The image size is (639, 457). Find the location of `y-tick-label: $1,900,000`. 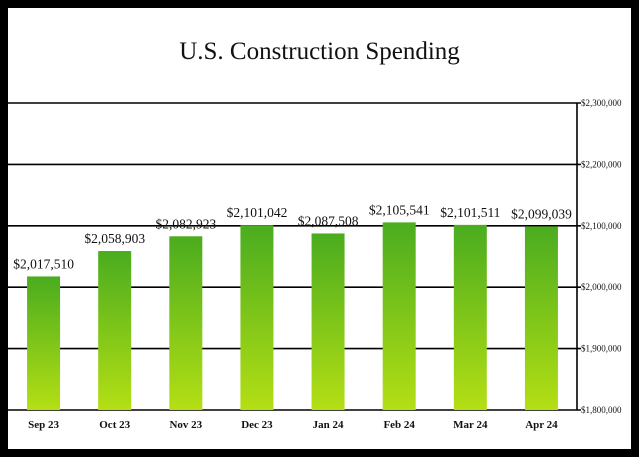

y-tick-label: $1,900,000 is located at coordinates (601, 349).